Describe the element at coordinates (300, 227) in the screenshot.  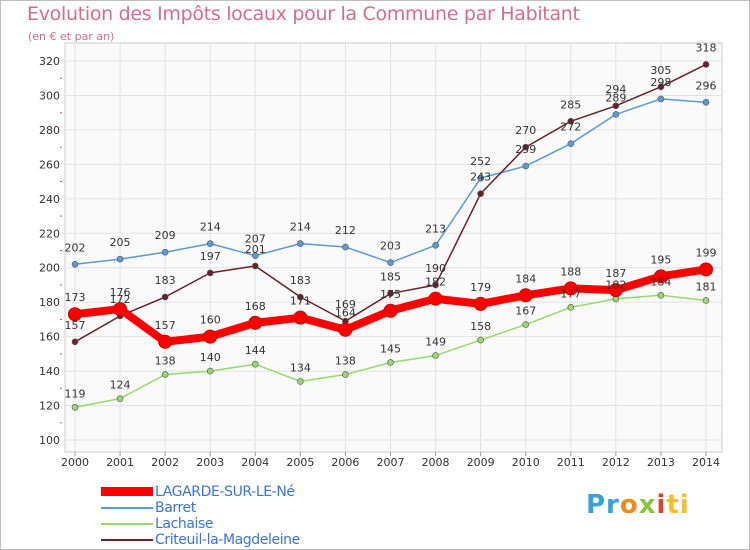
I see `data-label: 214` at that location.